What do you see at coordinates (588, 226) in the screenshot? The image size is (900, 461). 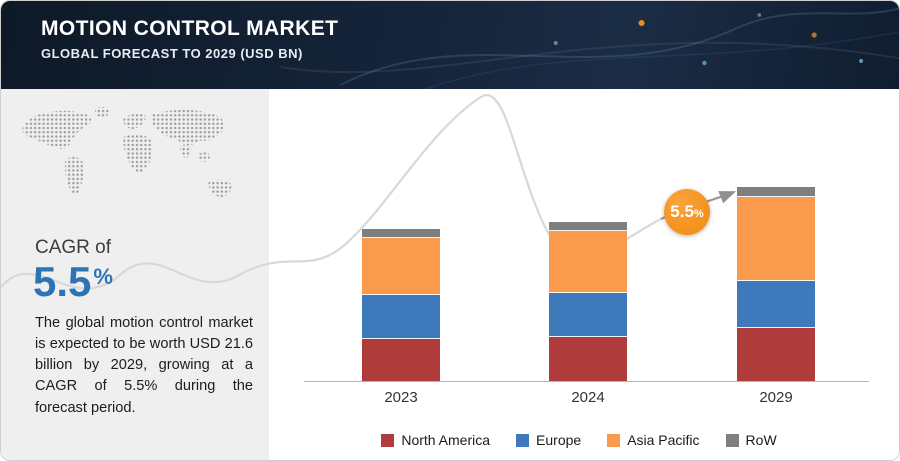 I see `segment-row-2024` at bounding box center [588, 226].